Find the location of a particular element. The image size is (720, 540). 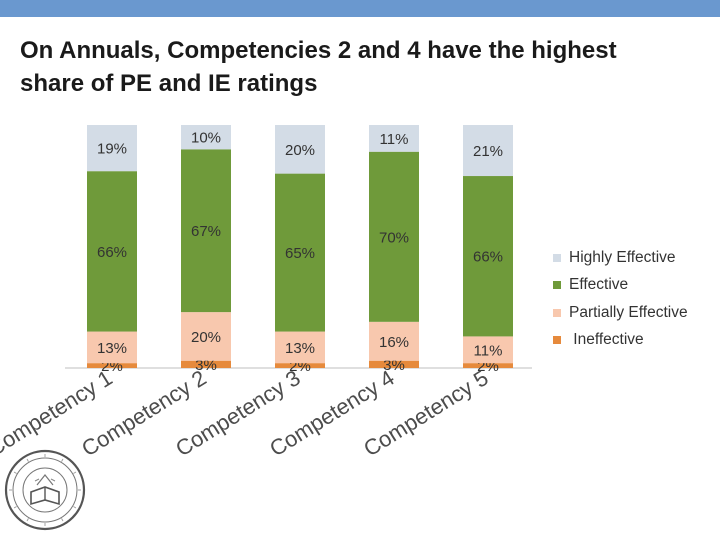

legend-label-partially-effective: Partially Effective is located at coordinates (628, 312).